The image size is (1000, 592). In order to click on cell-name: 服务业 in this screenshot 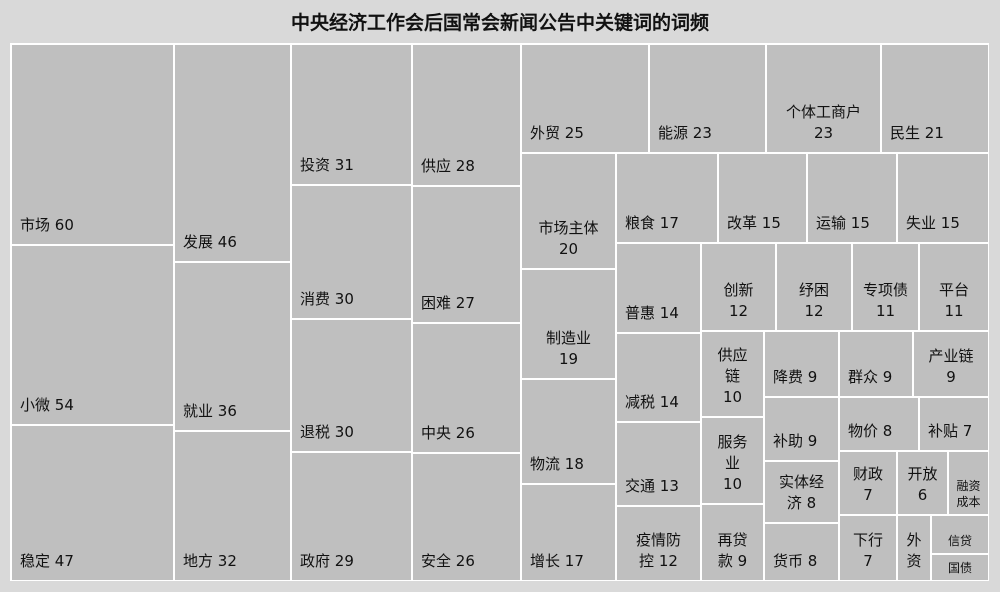, I will do `click(732, 452)`.